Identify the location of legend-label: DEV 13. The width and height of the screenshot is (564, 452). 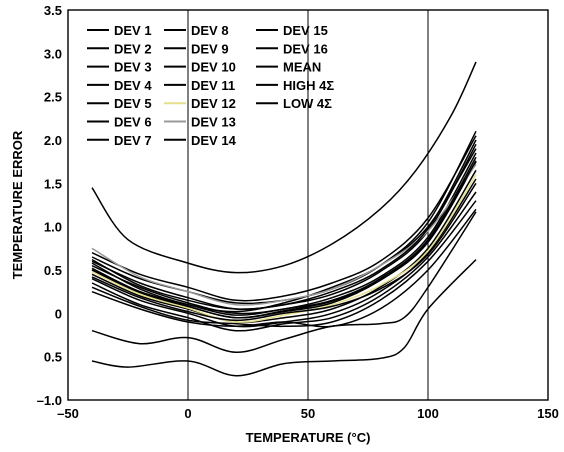
(213, 122).